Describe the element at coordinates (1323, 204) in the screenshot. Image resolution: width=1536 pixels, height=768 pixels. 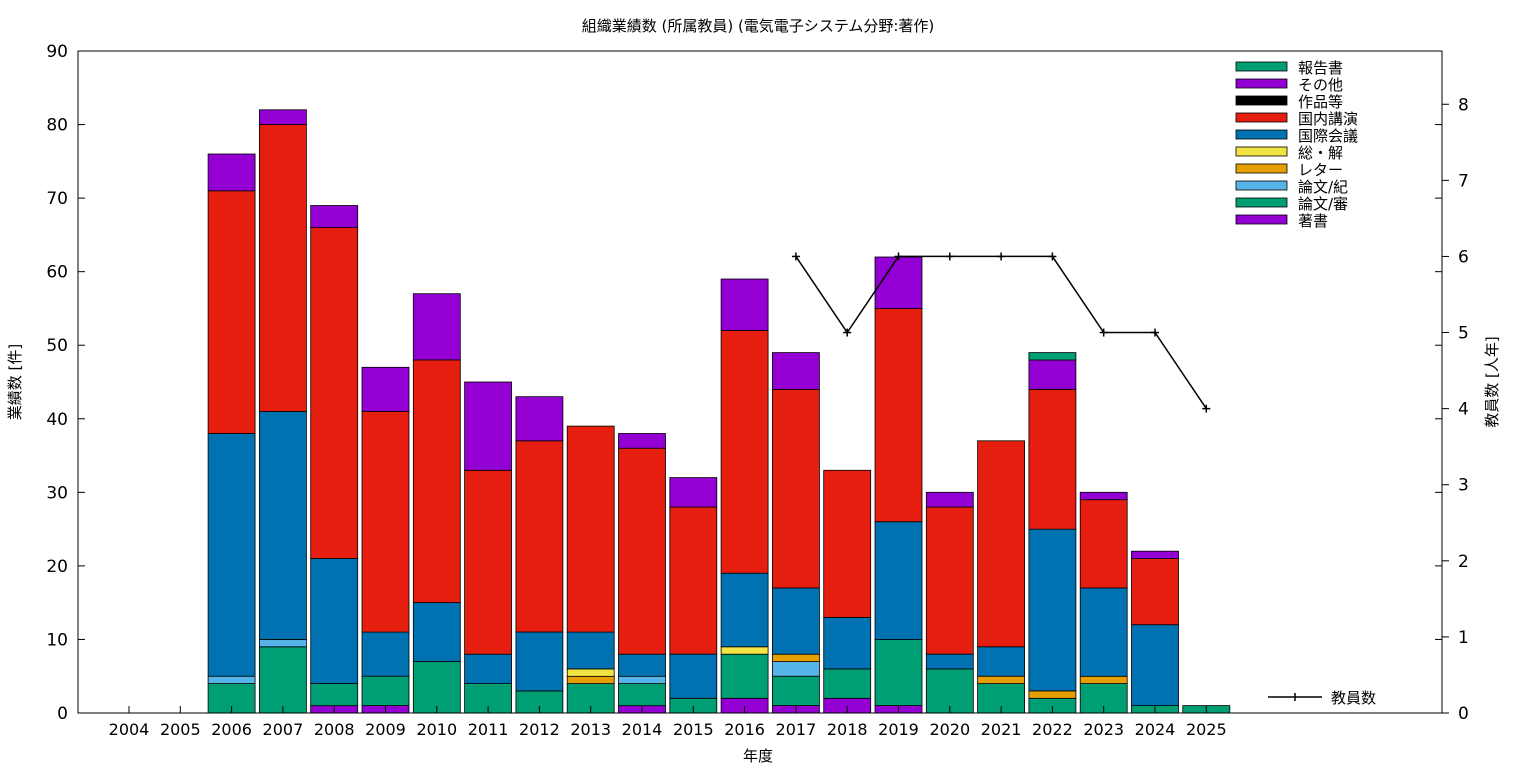
I see `legend-label: 論文/審` at that location.